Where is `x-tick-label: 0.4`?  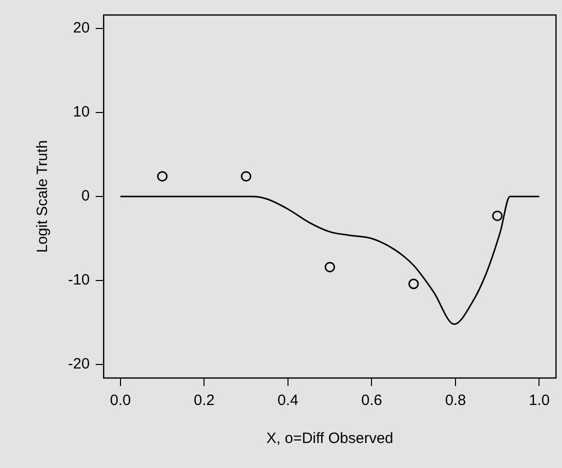
x-tick-label: 0.4 is located at coordinates (288, 401).